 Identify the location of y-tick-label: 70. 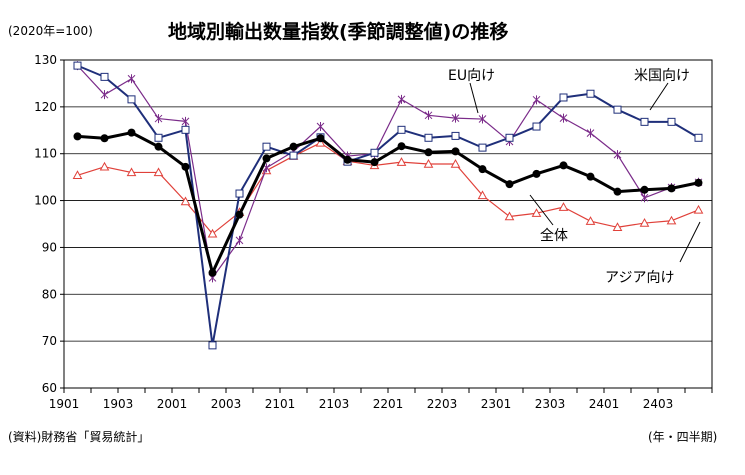
(49, 341).